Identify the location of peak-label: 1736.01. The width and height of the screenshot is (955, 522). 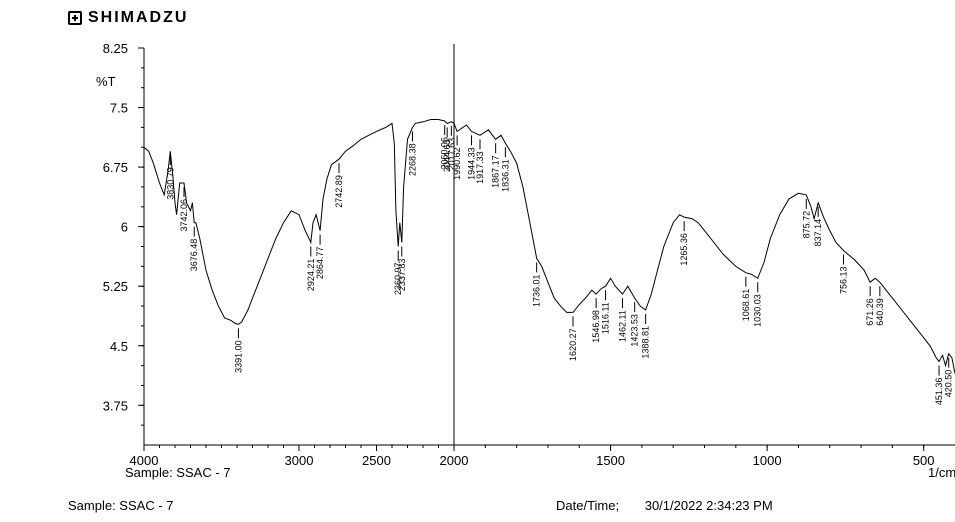
(537, 290).